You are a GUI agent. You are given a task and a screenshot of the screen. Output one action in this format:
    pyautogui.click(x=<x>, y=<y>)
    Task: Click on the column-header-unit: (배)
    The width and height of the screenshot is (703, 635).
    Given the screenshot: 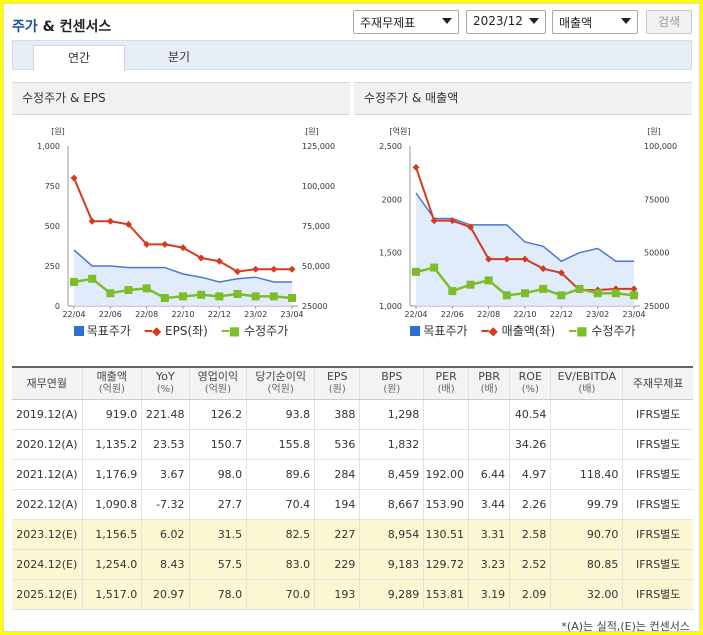 What is the action you would take?
    pyautogui.click(x=489, y=390)
    